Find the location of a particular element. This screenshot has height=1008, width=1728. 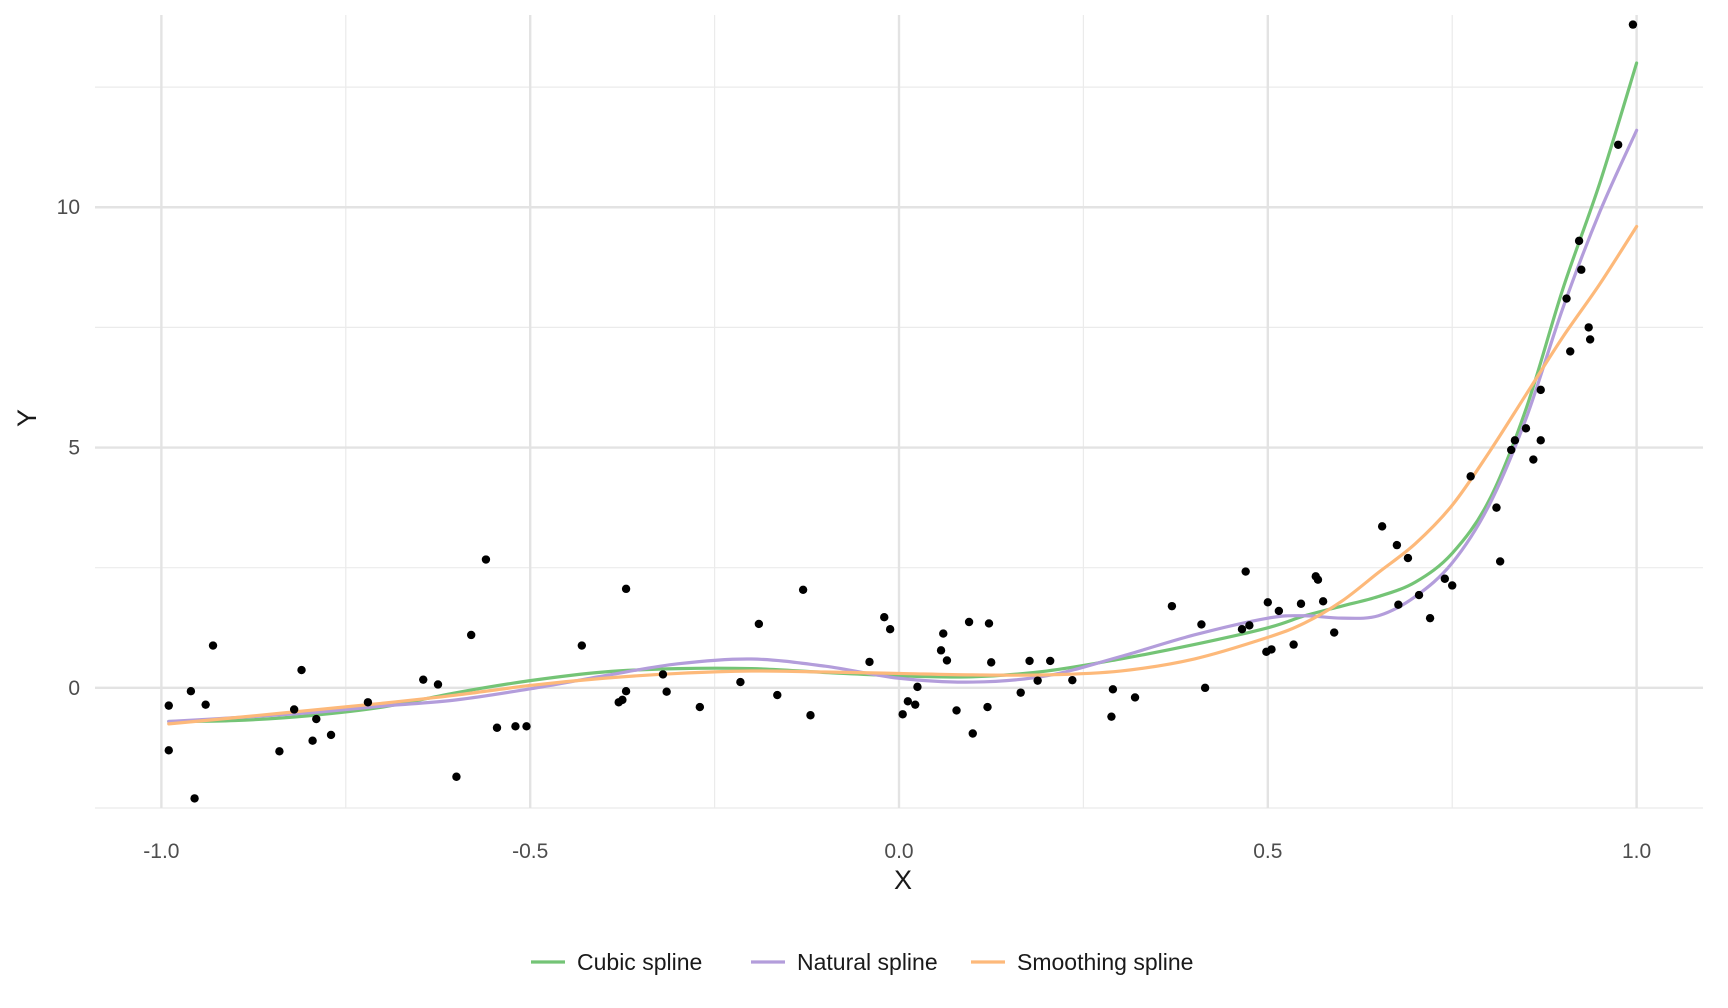

x-tick-label: 1.0 is located at coordinates (1636, 851).